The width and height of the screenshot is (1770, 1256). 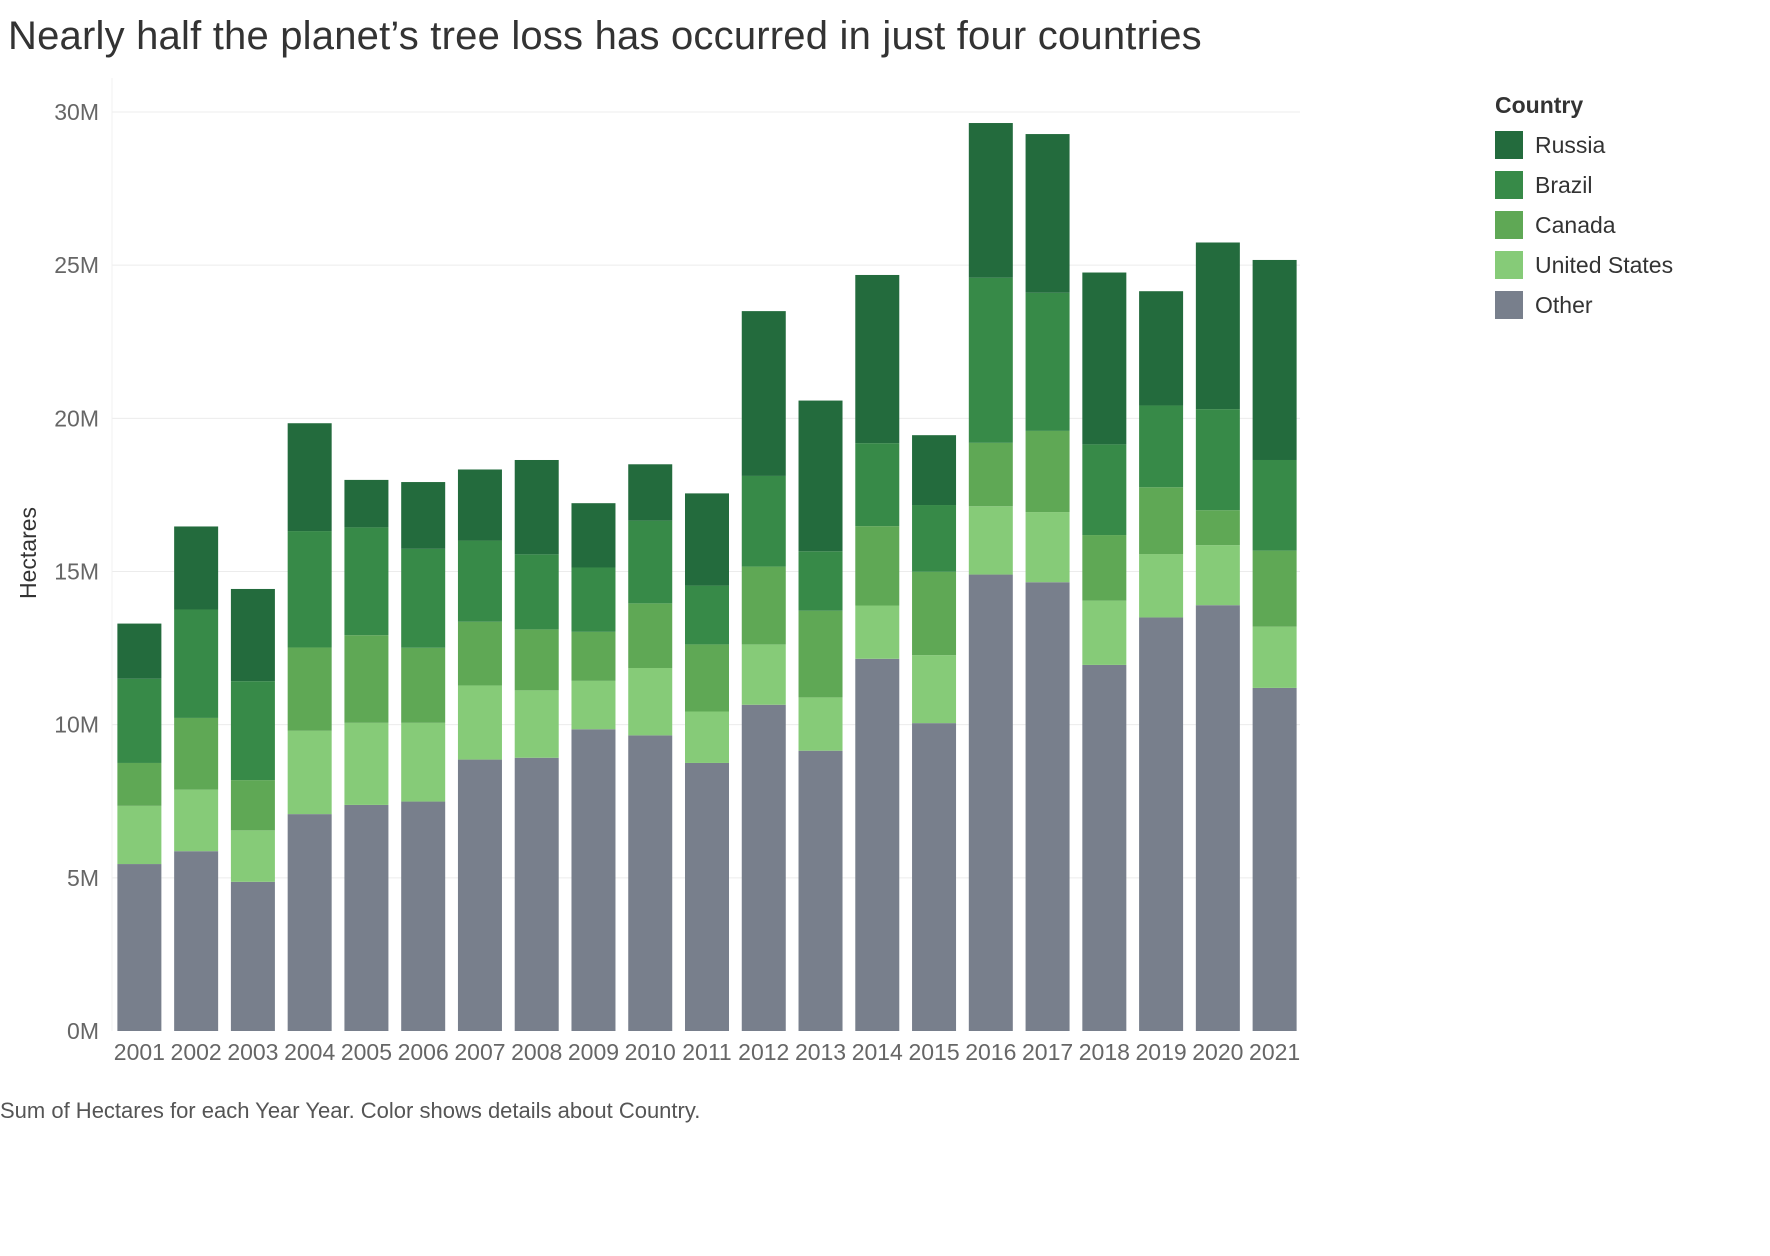 What do you see at coordinates (1584, 305) in the screenshot?
I see `legend-item: Other` at bounding box center [1584, 305].